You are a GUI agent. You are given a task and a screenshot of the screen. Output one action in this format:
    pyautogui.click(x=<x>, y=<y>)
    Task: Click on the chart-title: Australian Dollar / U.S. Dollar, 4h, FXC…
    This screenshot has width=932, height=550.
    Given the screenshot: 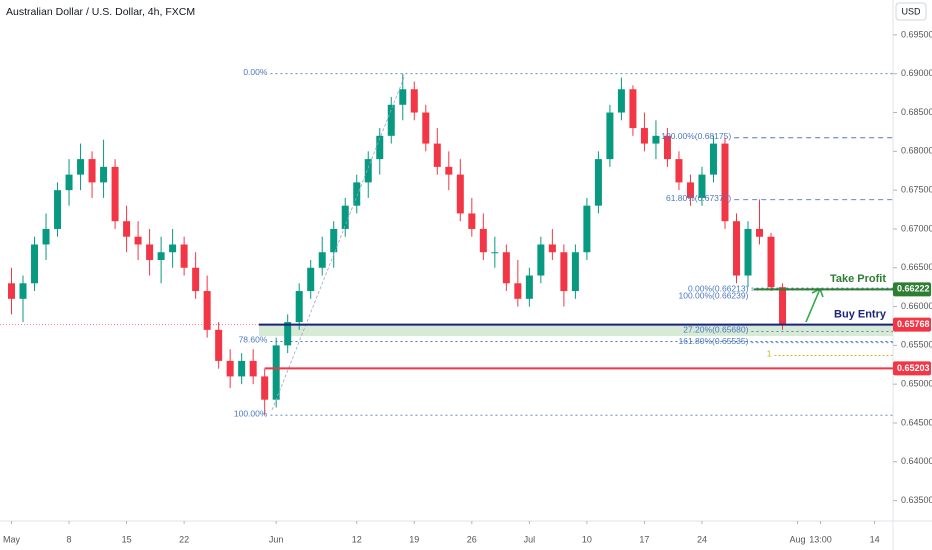 What is the action you would take?
    pyautogui.click(x=100, y=12)
    